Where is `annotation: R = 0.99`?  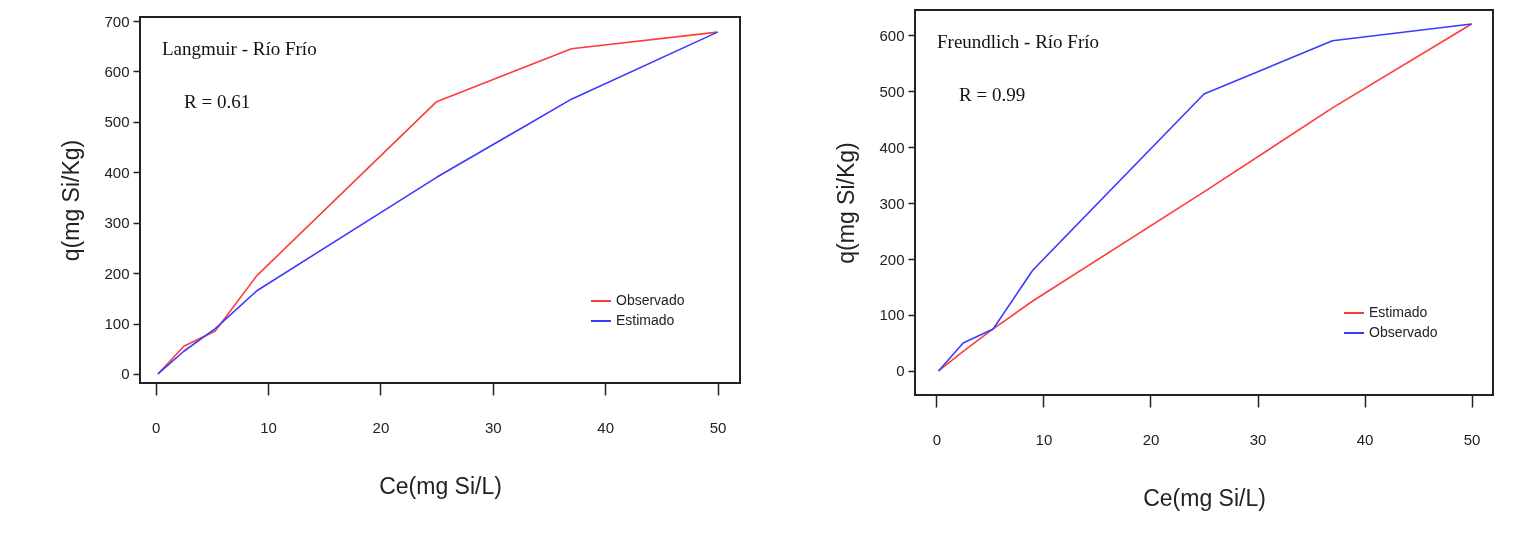 annotation: R = 0.99 is located at coordinates (992, 94).